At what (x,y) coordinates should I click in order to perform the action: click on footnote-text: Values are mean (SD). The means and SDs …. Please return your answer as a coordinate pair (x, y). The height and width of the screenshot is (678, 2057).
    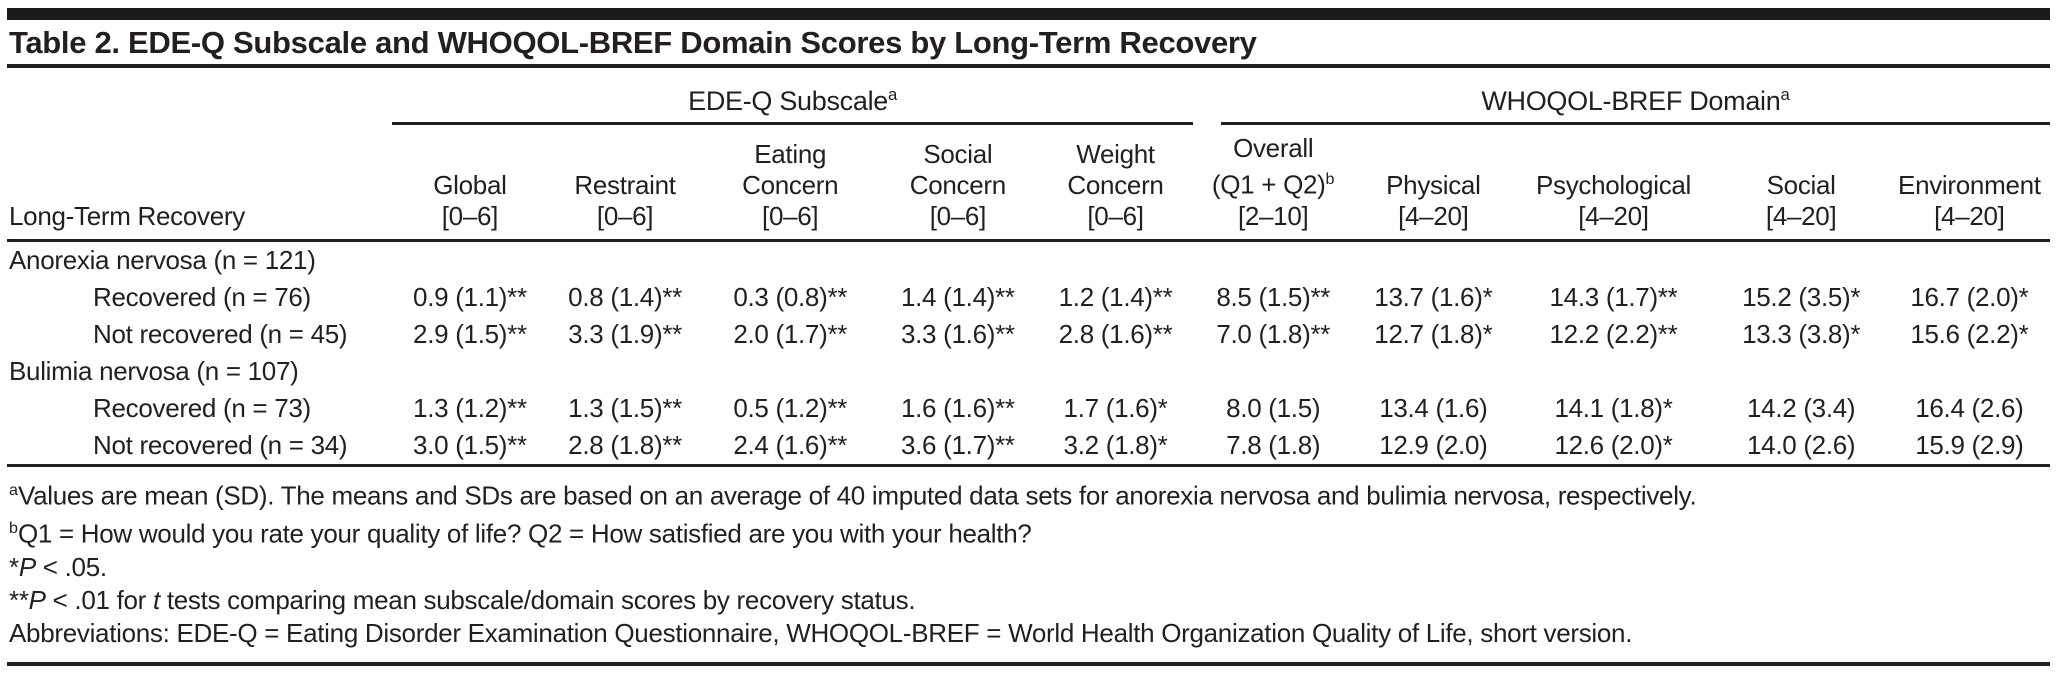
    Looking at the image, I should click on (857, 495).